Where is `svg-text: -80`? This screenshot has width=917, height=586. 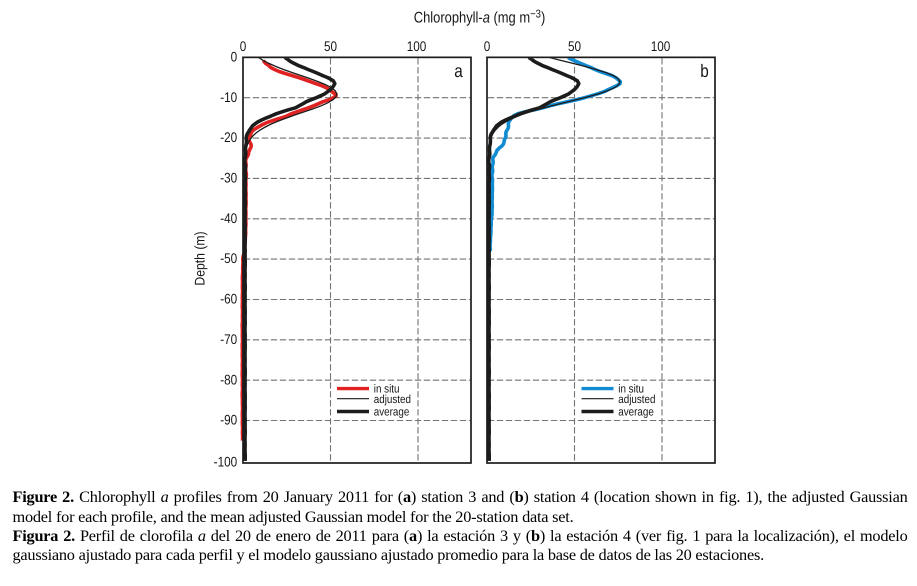
svg-text: -80 is located at coordinates (228, 379).